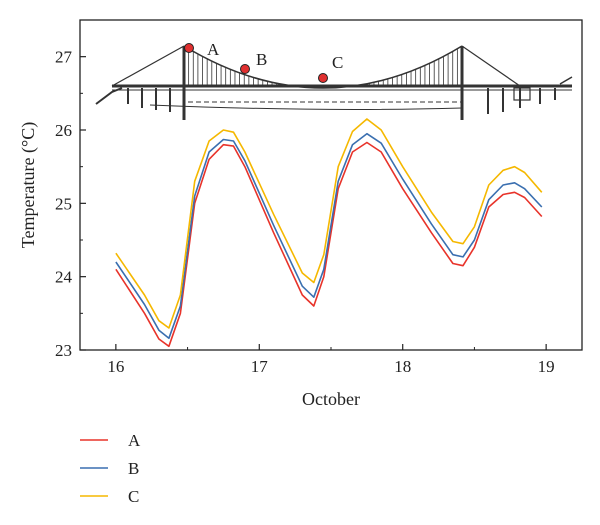 The image size is (600, 525). I want to click on y-axis-title: Temperature (°C), so click(28, 185).